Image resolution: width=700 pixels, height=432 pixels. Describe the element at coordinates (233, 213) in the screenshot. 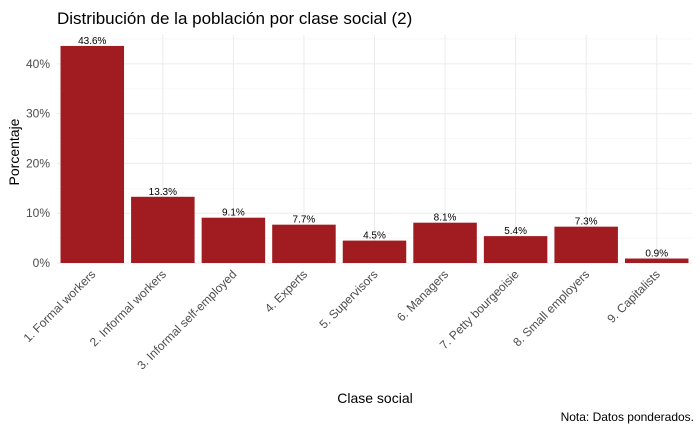

I see `data-label: 9.1%` at that location.